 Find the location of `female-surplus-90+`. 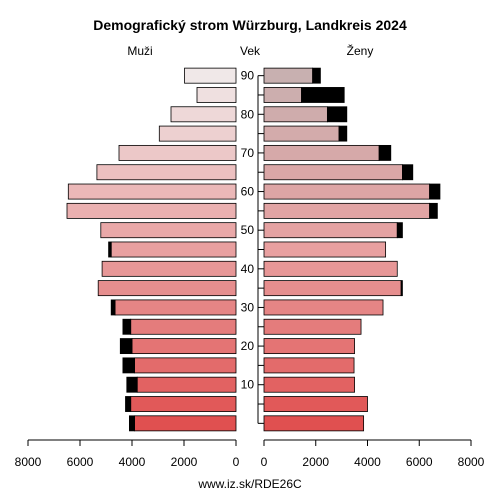

female-surplus-90+ is located at coordinates (316, 75).